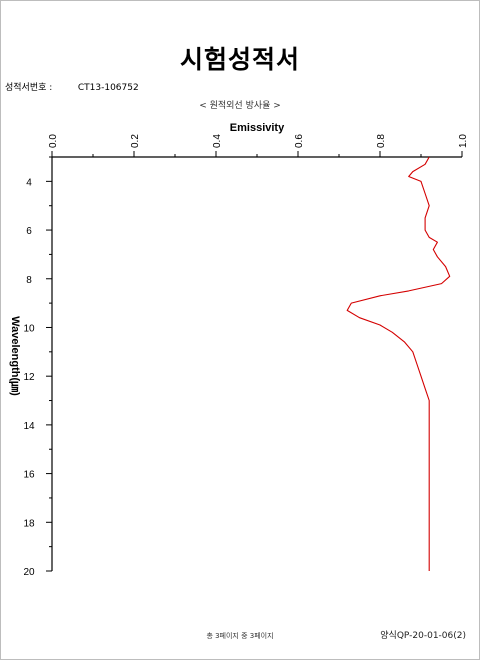 Image resolution: width=480 pixels, height=660 pixels. Describe the element at coordinates (135, 141) in the screenshot. I see `x-tick-label: 0.2` at that location.